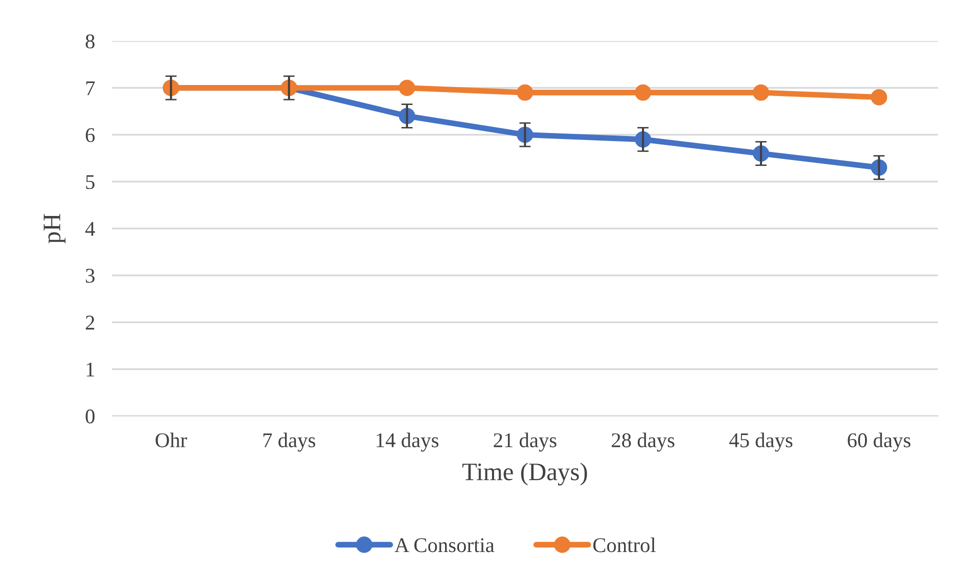  Describe the element at coordinates (55, 229) in the screenshot. I see `y-axis-title: pH` at that location.